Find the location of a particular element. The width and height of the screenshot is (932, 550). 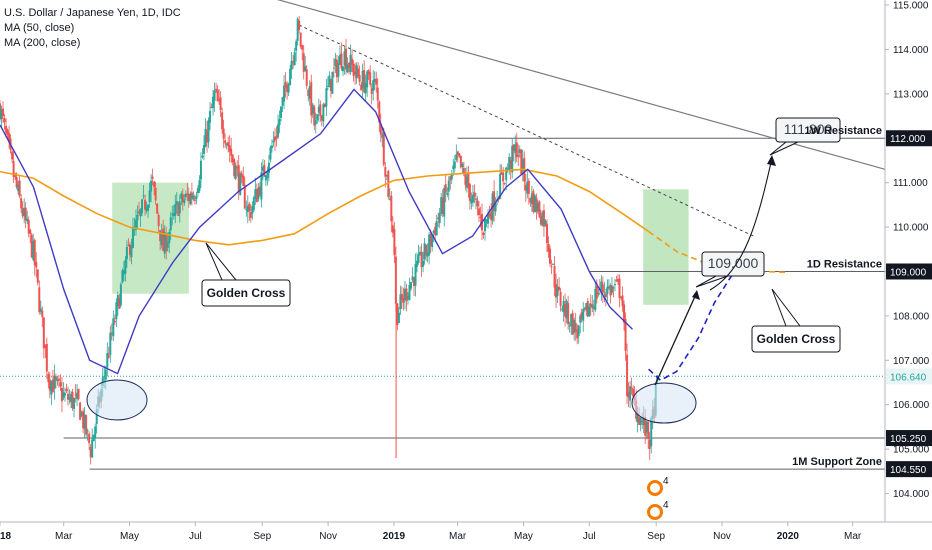

target-111-callout-box is located at coordinates (808, 130).